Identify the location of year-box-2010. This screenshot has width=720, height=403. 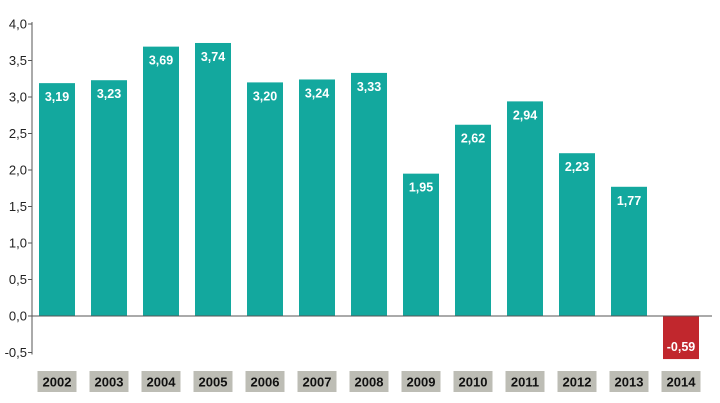
(473, 381).